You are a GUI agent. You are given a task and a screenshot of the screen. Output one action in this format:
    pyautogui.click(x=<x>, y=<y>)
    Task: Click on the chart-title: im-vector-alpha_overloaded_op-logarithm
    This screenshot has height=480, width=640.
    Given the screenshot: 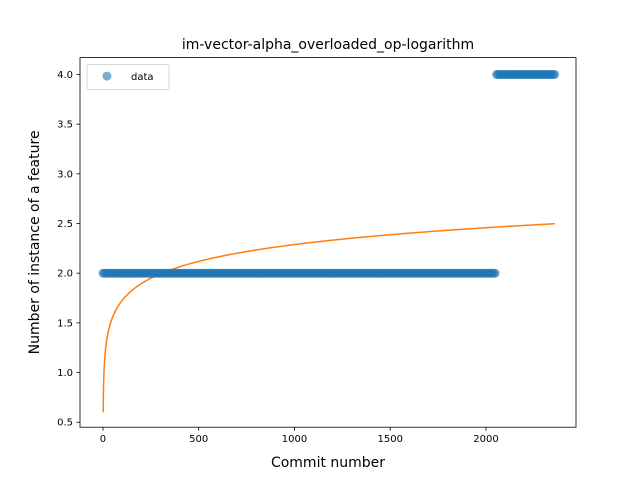 What is the action you would take?
    pyautogui.click(x=328, y=45)
    